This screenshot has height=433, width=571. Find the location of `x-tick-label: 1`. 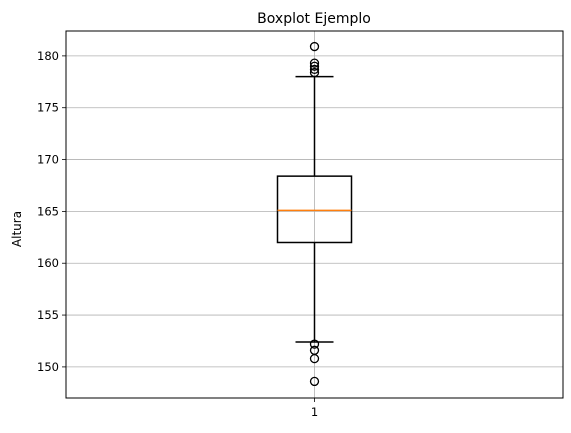

x-tick-label: 1 is located at coordinates (314, 412).